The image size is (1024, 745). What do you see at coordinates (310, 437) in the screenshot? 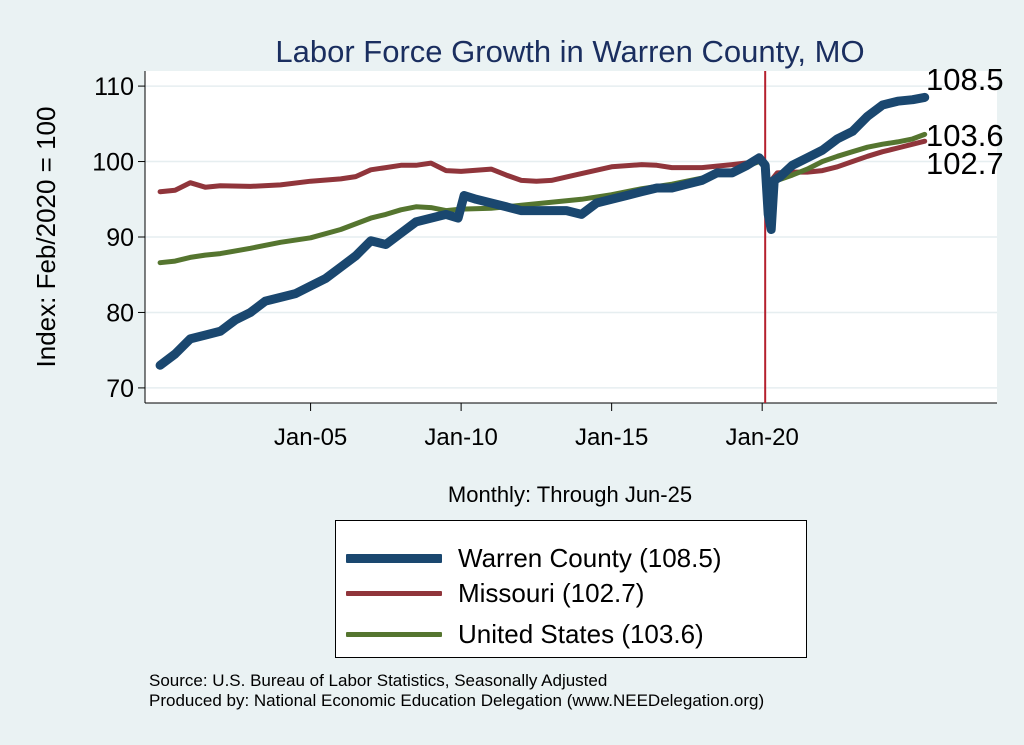
I see `x-tick-label: Jan-05` at bounding box center [310, 437].